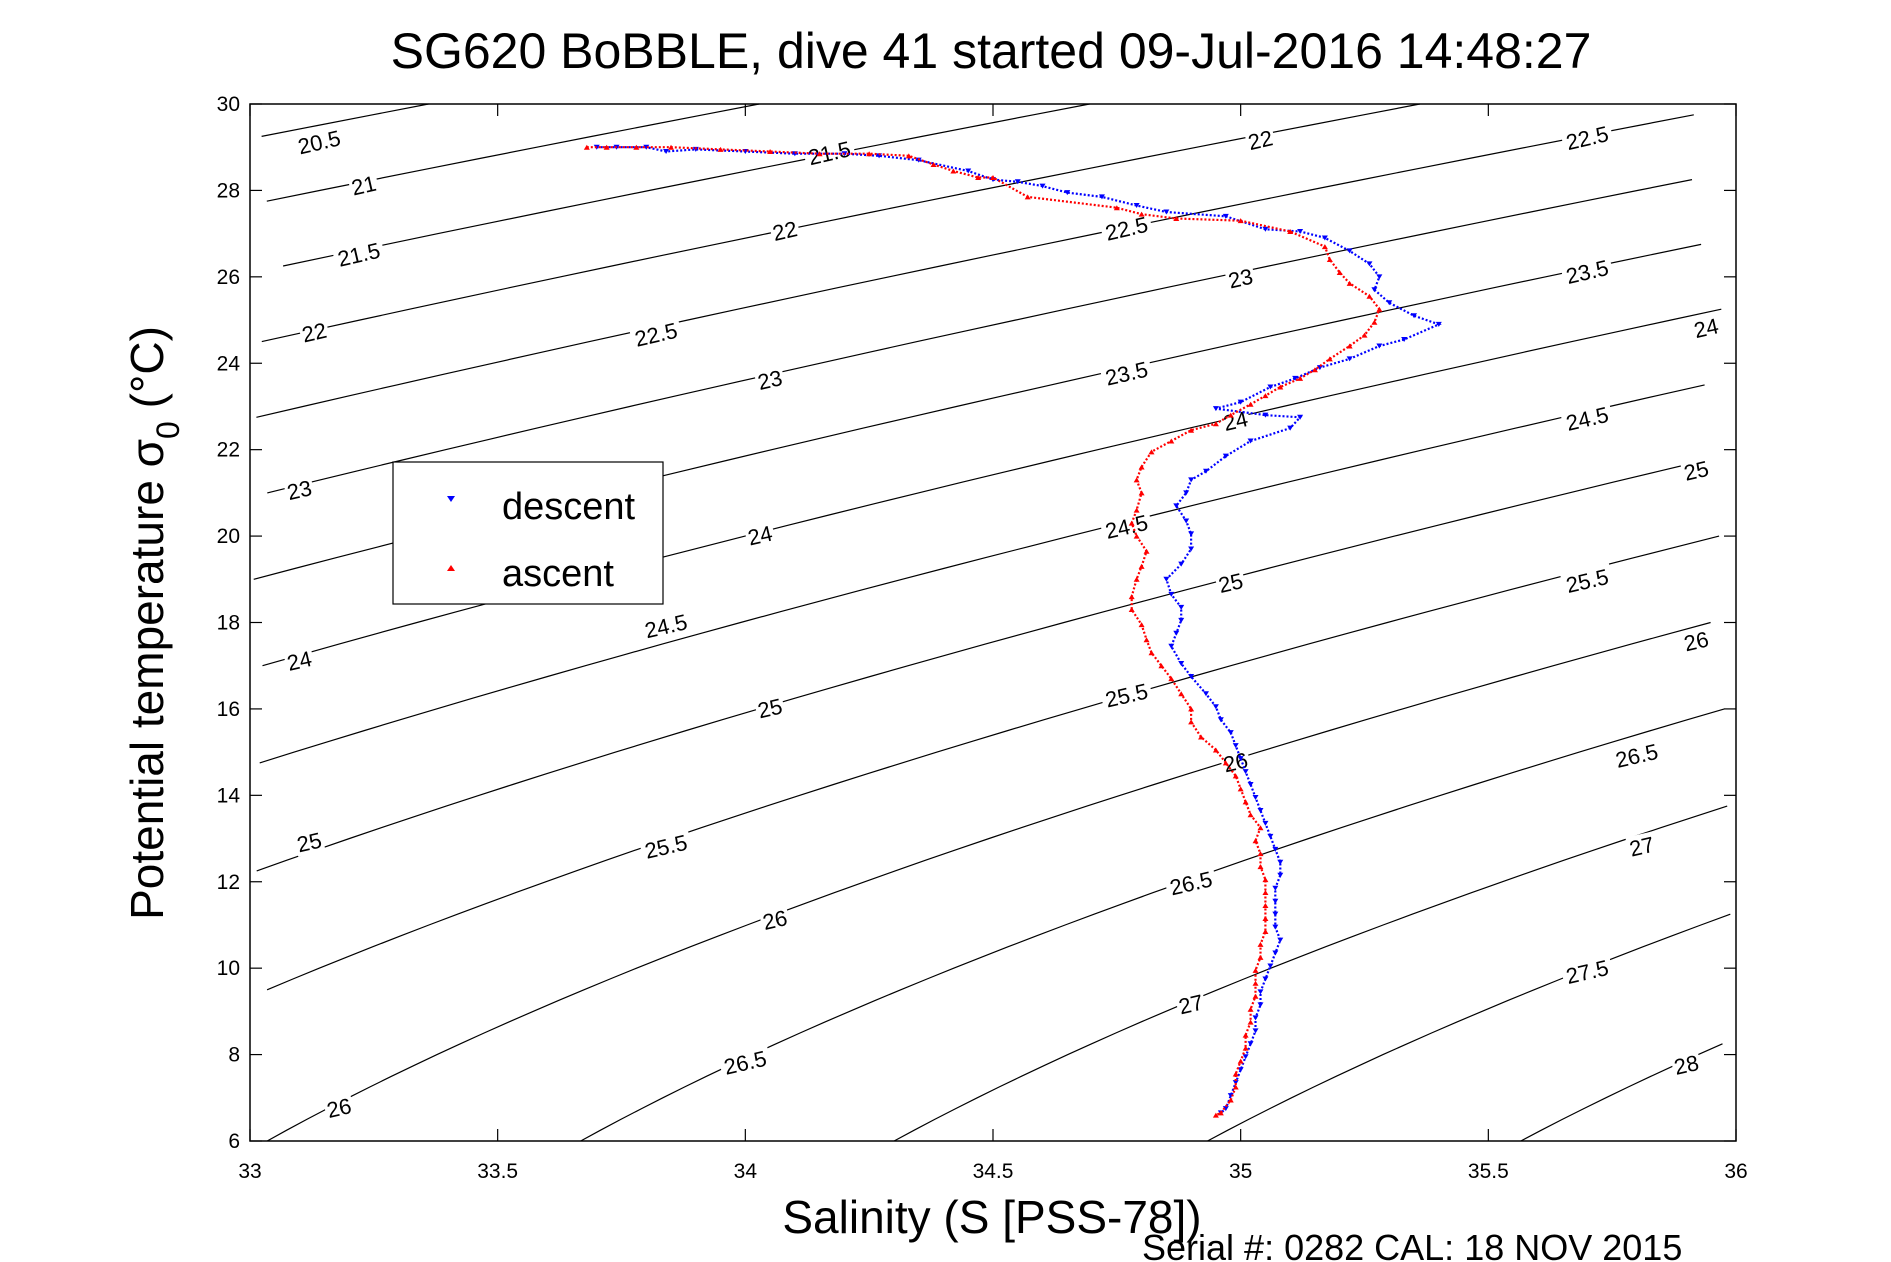 This screenshot has height=1262, width=1891. I want to click on x-tick-label: 34.5, so click(993, 1171).